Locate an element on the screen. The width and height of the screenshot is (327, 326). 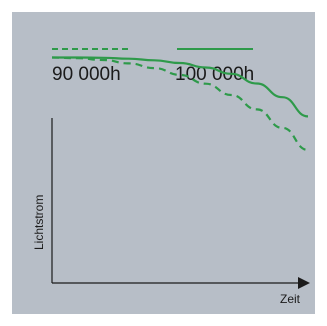
legend-swatch-solid is located at coordinates (215, 49).